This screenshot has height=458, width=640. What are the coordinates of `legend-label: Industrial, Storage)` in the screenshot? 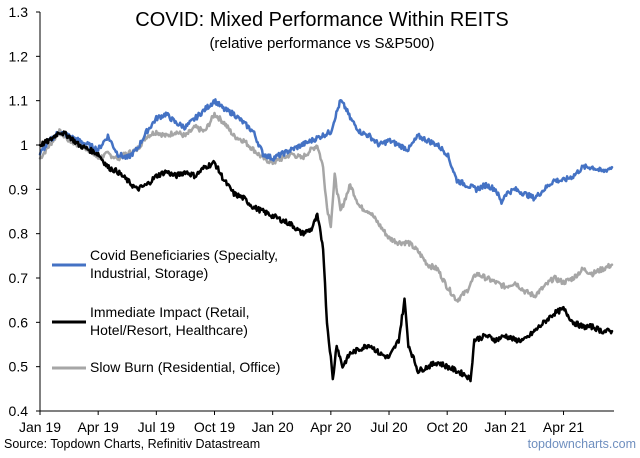 It's located at (149, 273).